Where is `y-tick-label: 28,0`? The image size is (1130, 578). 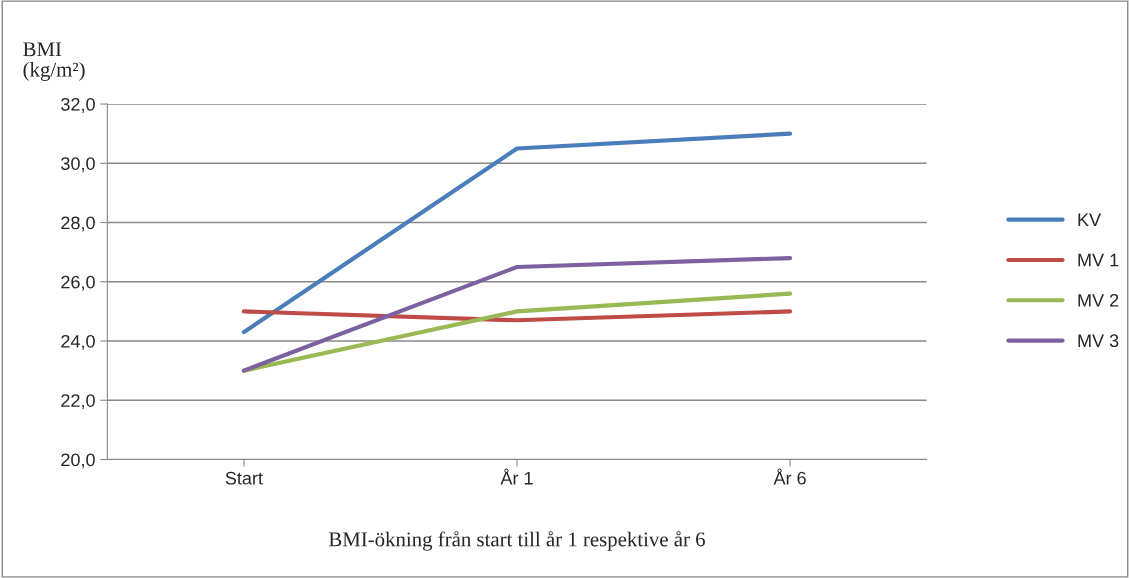 y-tick-label: 28,0 is located at coordinates (78, 224).